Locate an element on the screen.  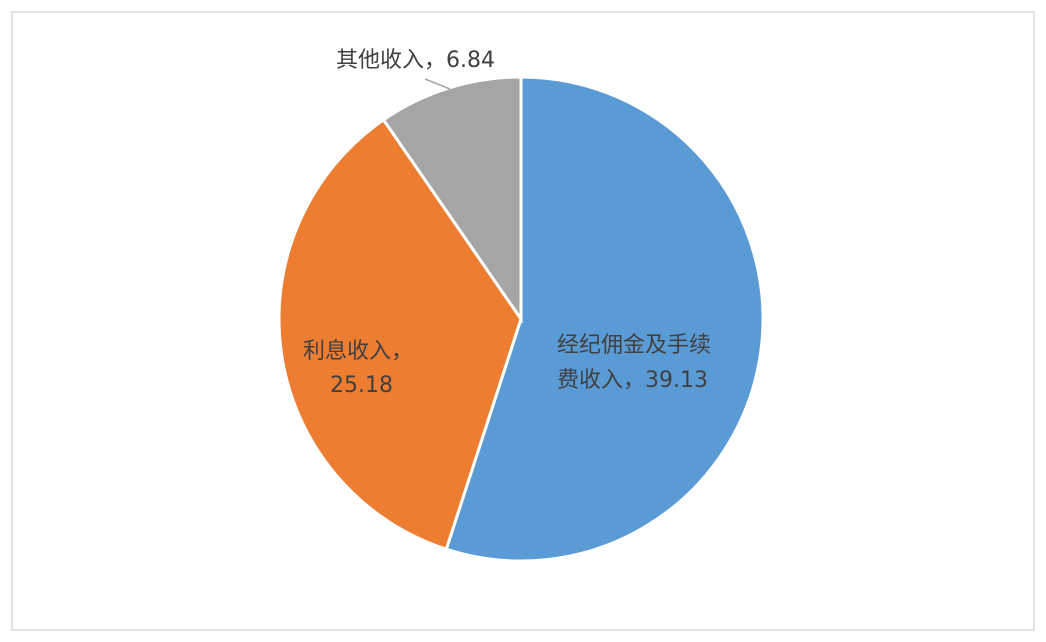
data-label-0-line-1: 费收入，39.13 is located at coordinates (632, 380).